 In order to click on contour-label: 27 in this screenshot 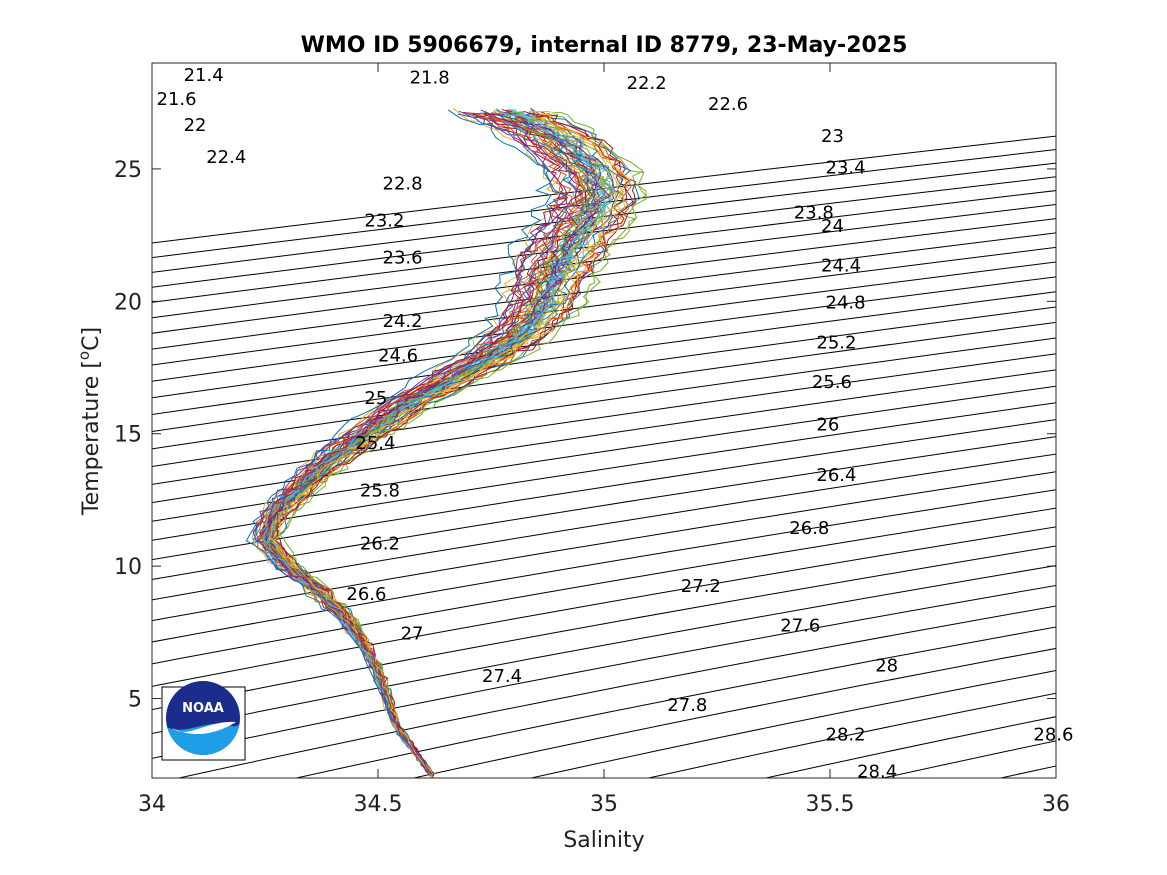, I will do `click(412, 634)`.